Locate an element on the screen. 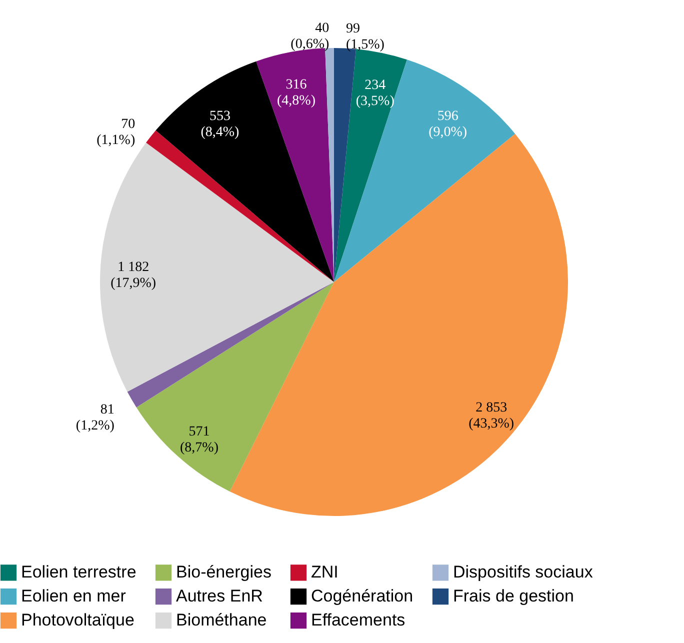  data-label: 596 (9,0%) is located at coordinates (448, 124).